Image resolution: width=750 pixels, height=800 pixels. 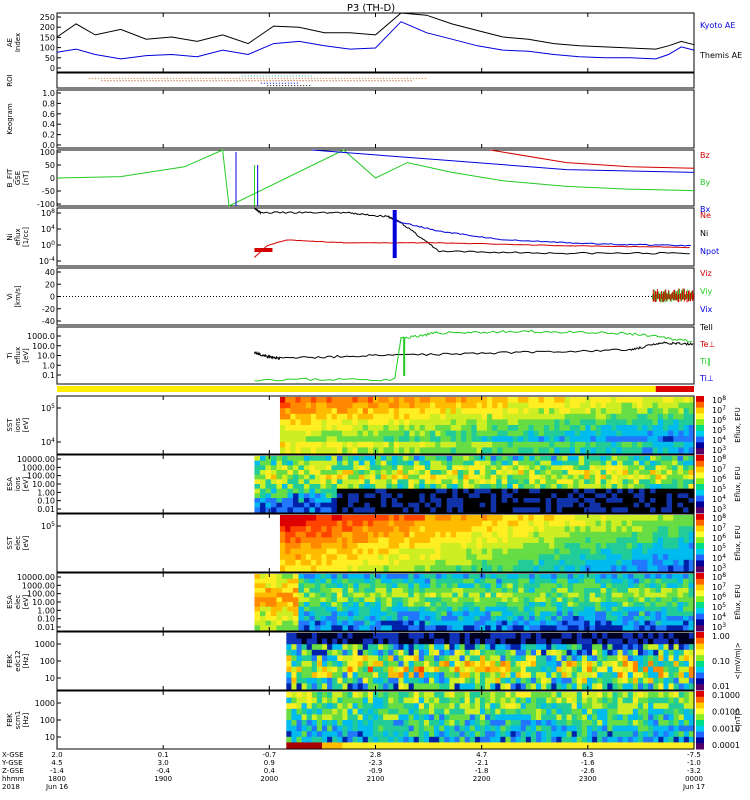 What do you see at coordinates (50, 284) in the screenshot?
I see `y-tick-label: 20` at bounding box center [50, 284].